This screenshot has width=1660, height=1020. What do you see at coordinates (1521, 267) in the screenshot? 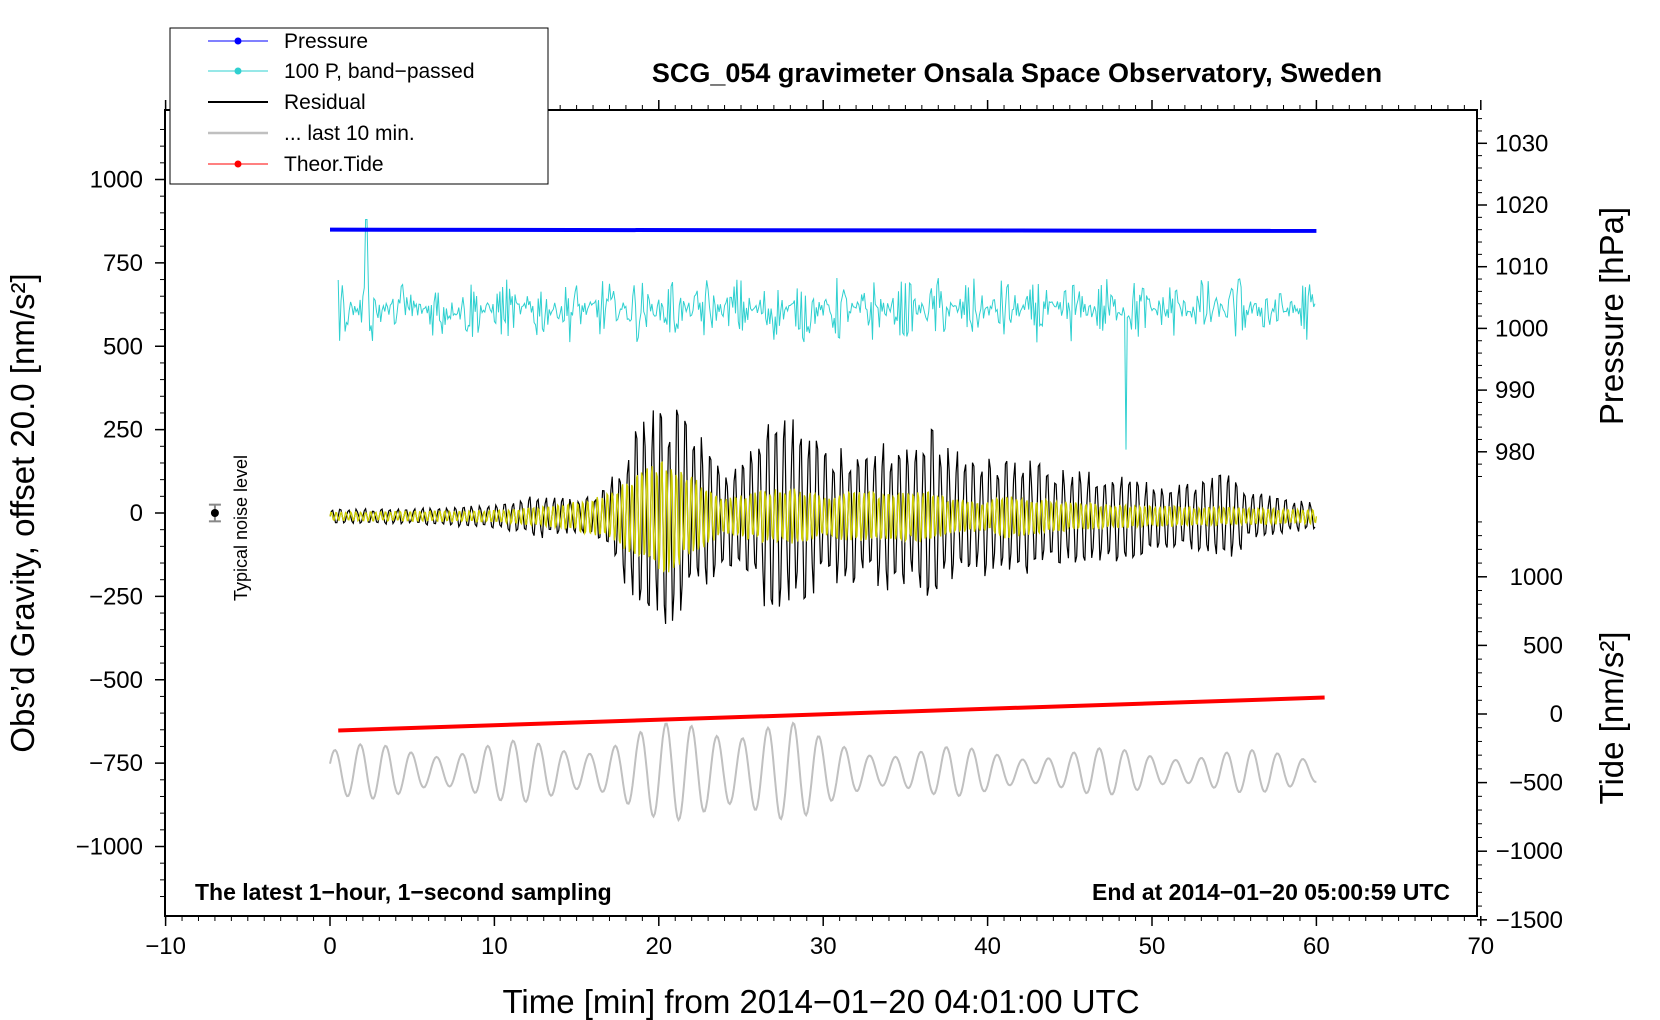
I see `pressure-tick-label: 1010` at bounding box center [1521, 267].